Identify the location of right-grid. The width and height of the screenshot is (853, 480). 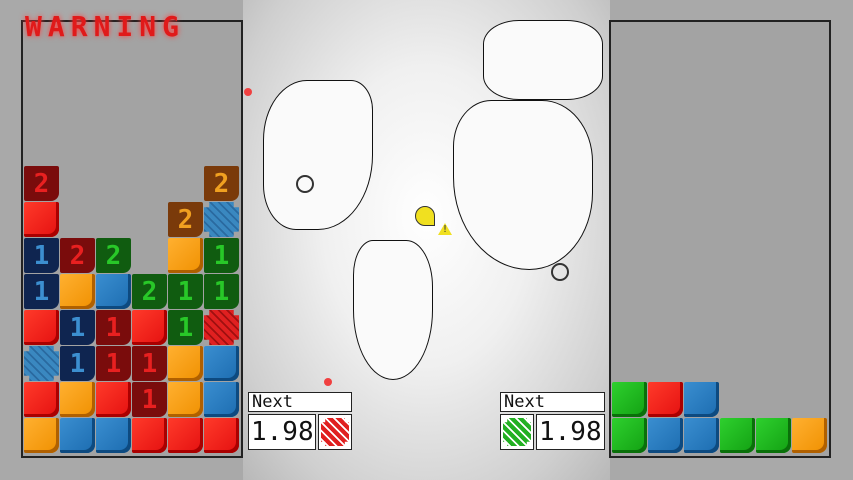
(719, 418).